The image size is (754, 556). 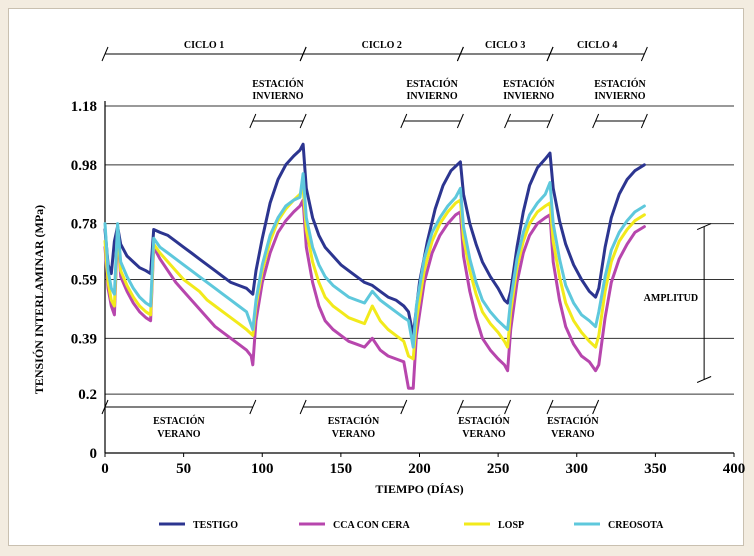 What do you see at coordinates (655, 469) in the screenshot?
I see `x-tick-label: 350` at bounding box center [655, 469].